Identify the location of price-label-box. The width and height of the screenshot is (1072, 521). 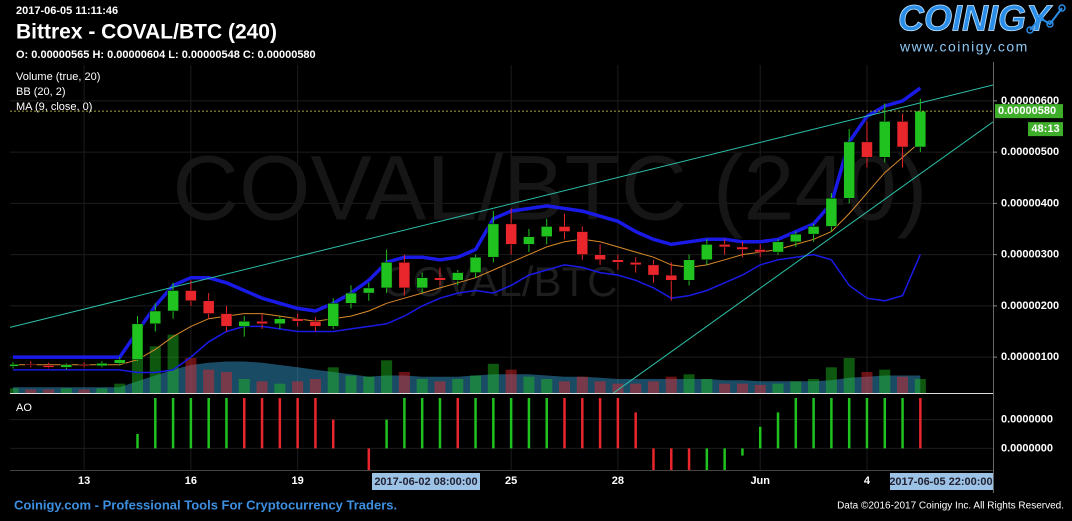
(1029, 111).